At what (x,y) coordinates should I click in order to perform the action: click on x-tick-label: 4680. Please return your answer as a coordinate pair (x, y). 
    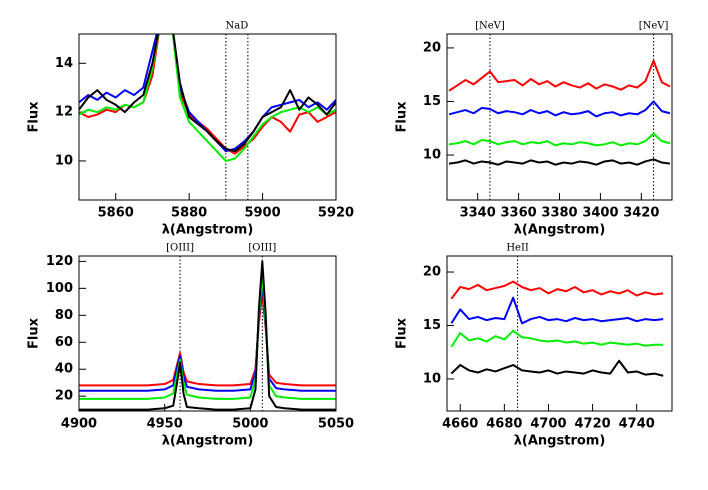
    Looking at the image, I should click on (504, 424).